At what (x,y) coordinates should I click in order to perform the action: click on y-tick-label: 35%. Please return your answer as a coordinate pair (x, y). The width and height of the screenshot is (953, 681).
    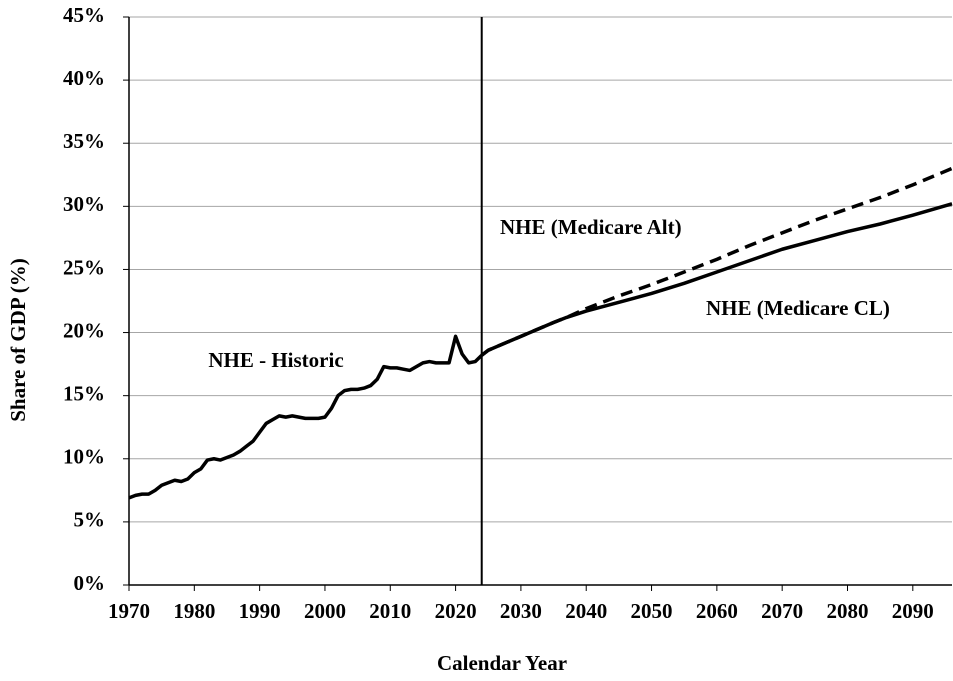
    Looking at the image, I should click on (84, 141).